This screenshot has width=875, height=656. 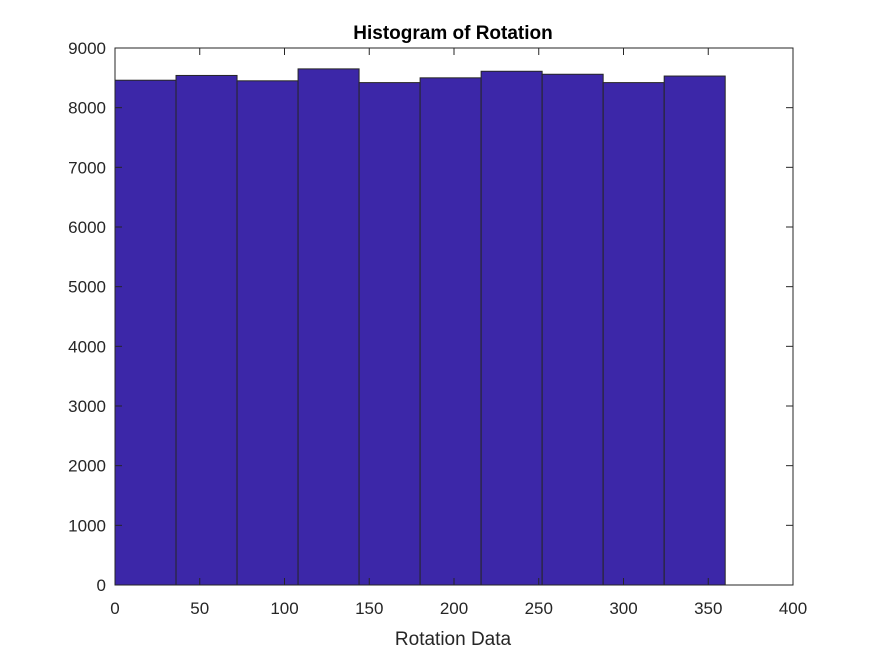 What do you see at coordinates (87, 287) in the screenshot?
I see `y-tick-label: 5000` at bounding box center [87, 287].